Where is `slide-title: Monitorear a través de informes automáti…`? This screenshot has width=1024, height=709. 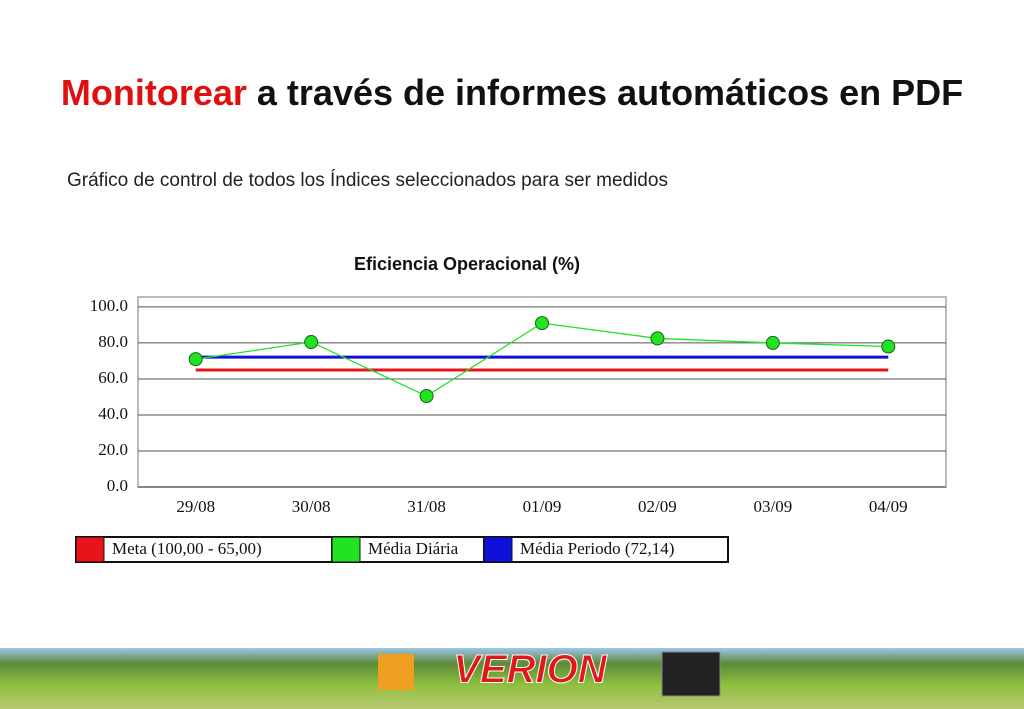
slide-title: Monitorear a través de informes automáti… is located at coordinates (512, 93).